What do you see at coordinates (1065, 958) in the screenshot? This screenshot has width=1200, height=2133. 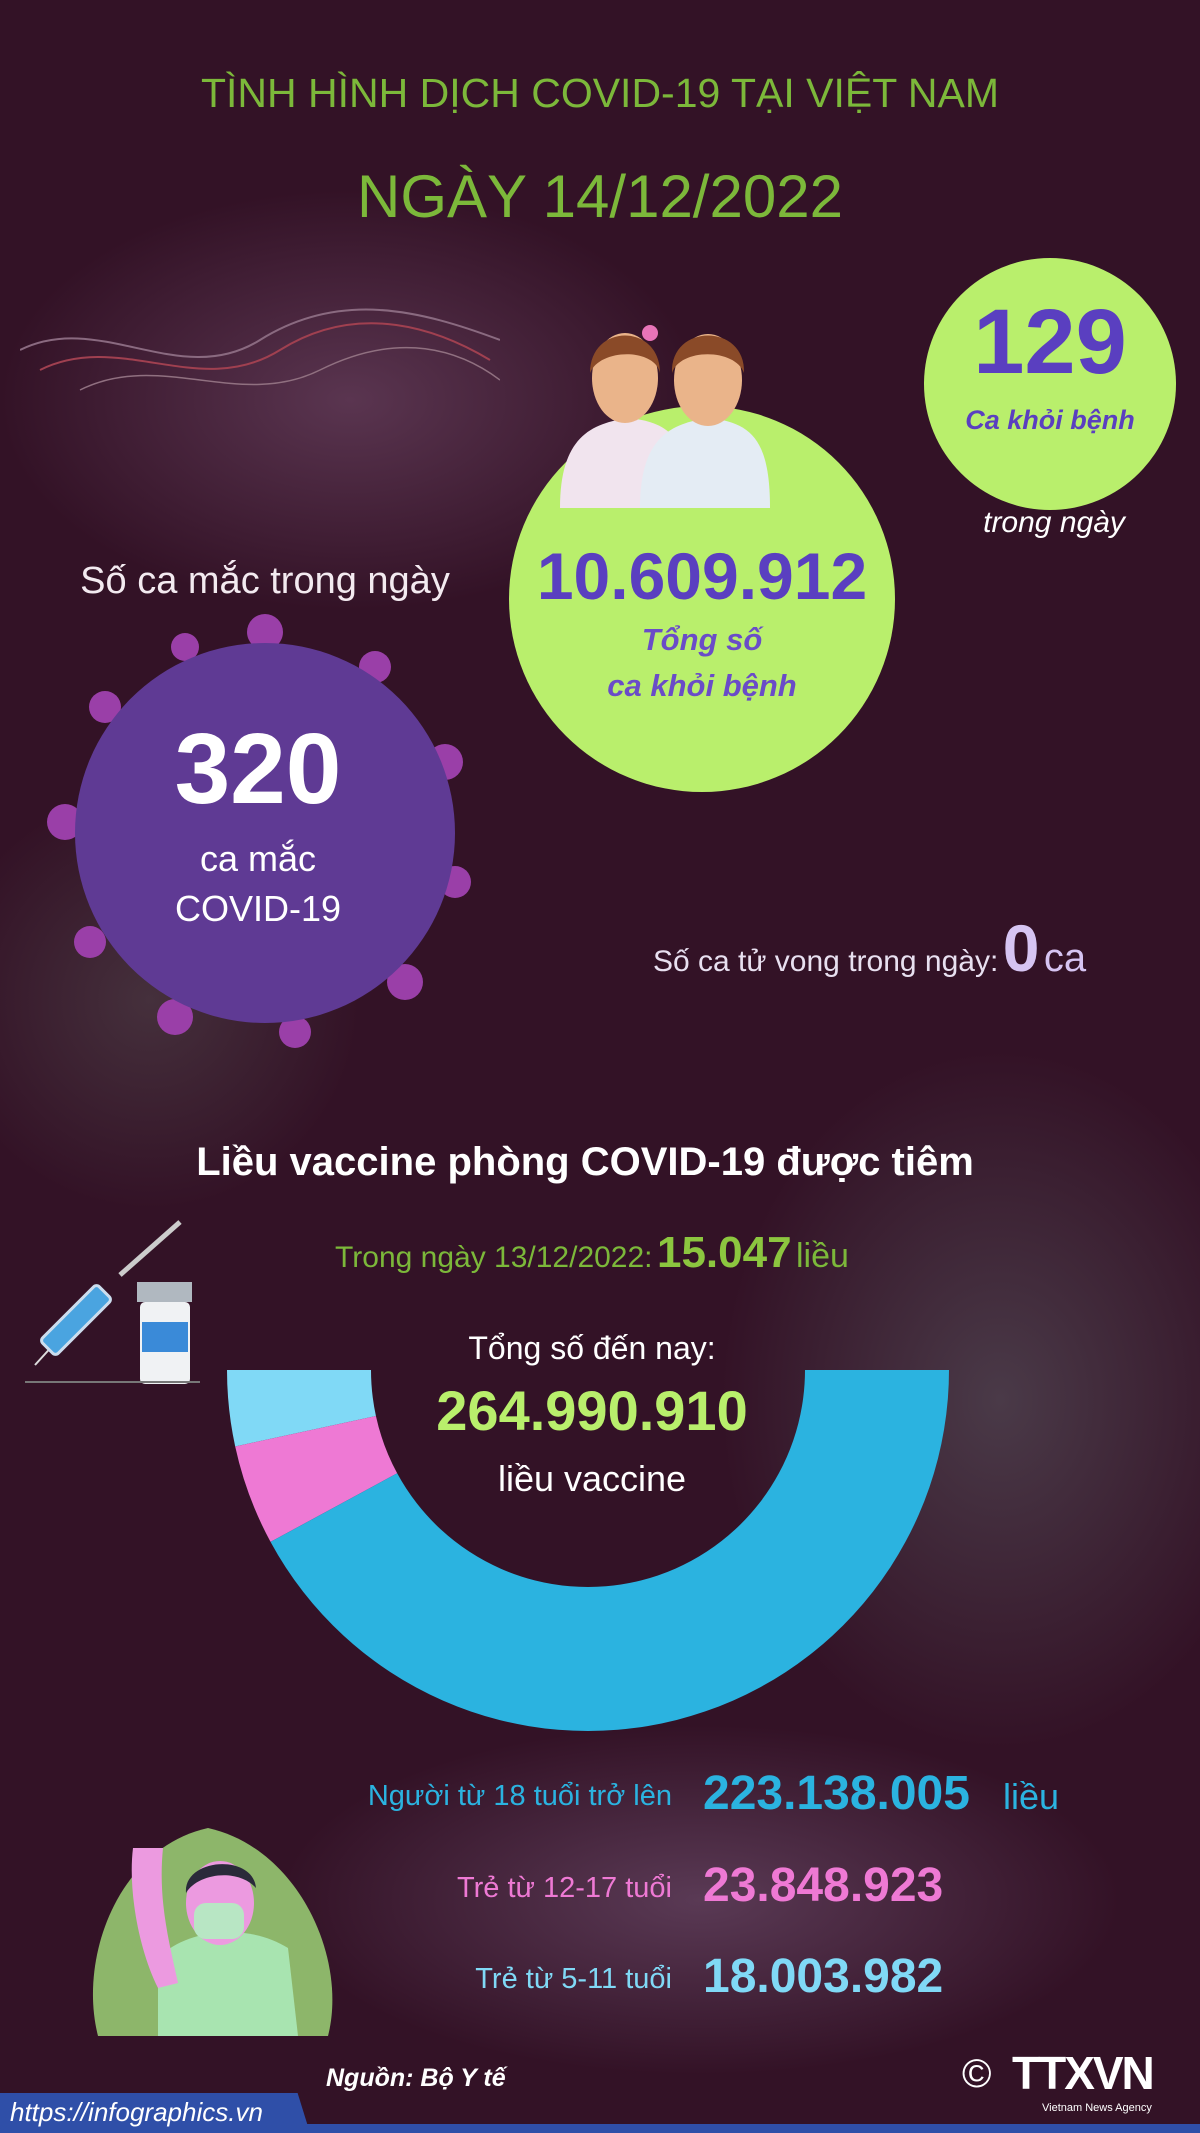 I see `deaths-unit: ca` at bounding box center [1065, 958].